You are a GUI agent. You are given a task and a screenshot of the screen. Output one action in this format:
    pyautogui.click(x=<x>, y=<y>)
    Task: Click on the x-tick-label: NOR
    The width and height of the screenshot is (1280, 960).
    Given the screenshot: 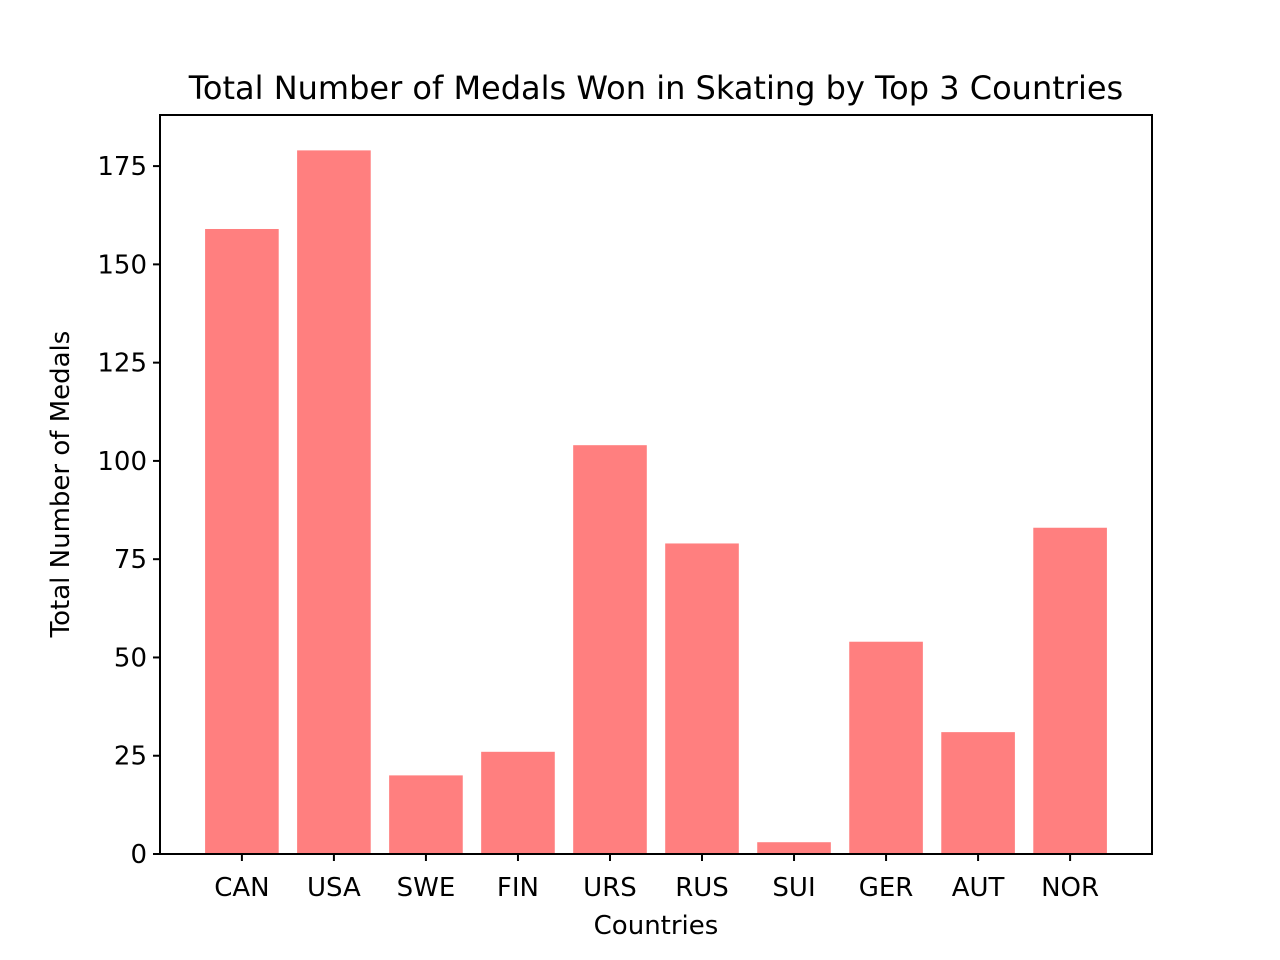 What is the action you would take?
    pyautogui.click(x=1070, y=888)
    